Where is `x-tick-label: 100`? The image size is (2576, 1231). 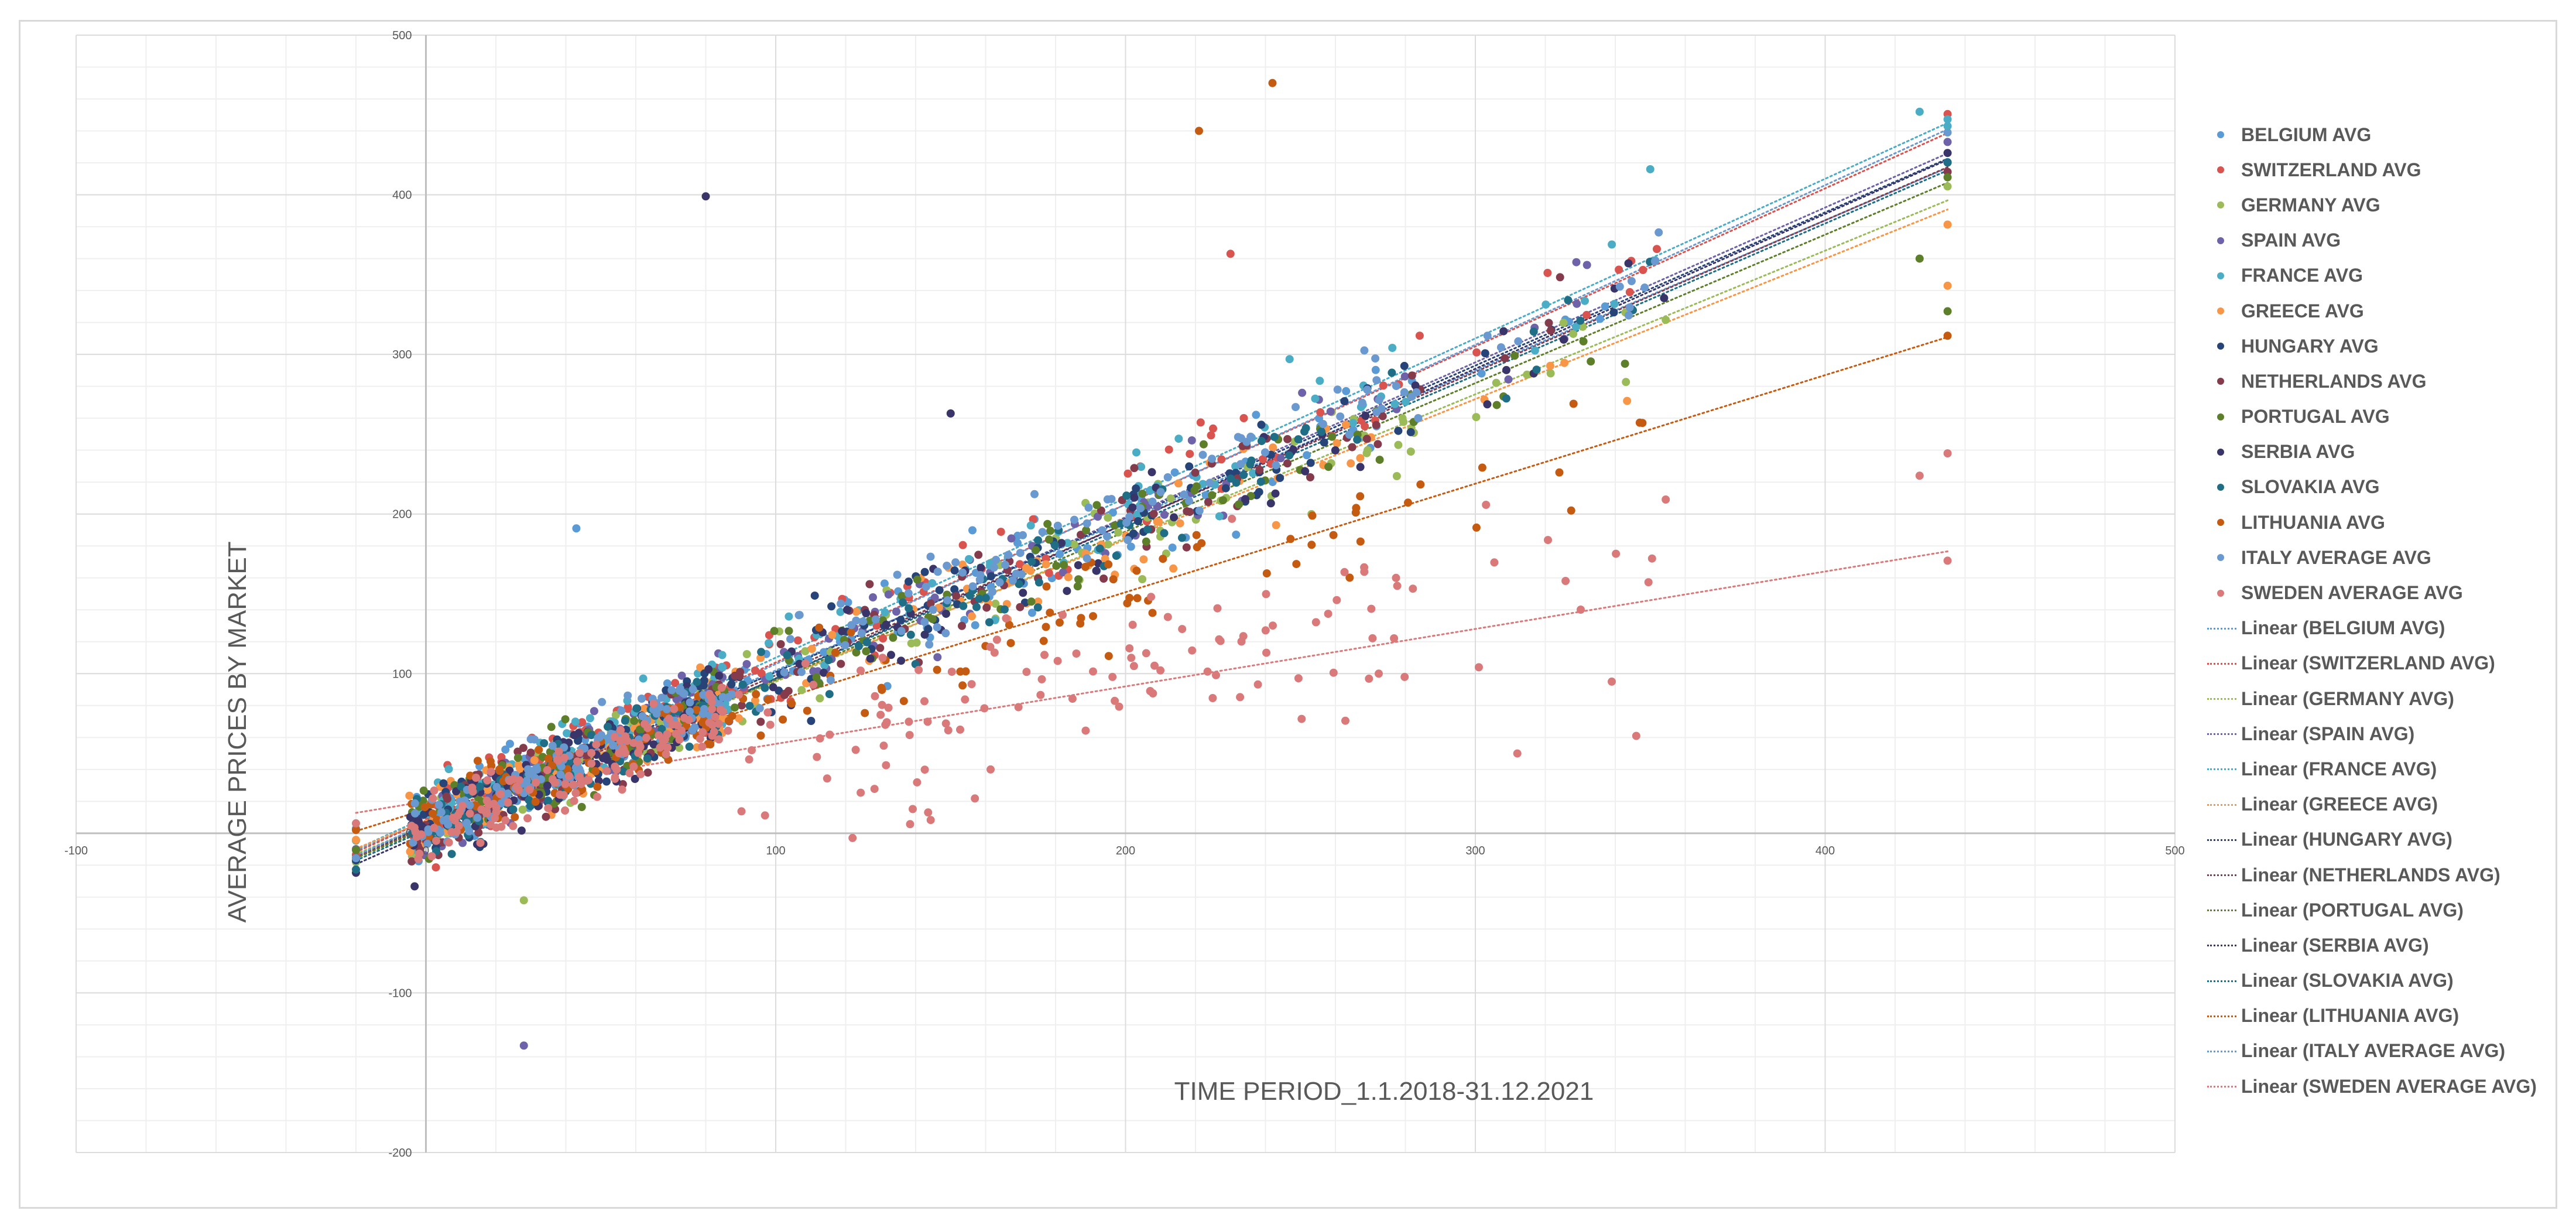 x-tick-label: 100 is located at coordinates (775, 850).